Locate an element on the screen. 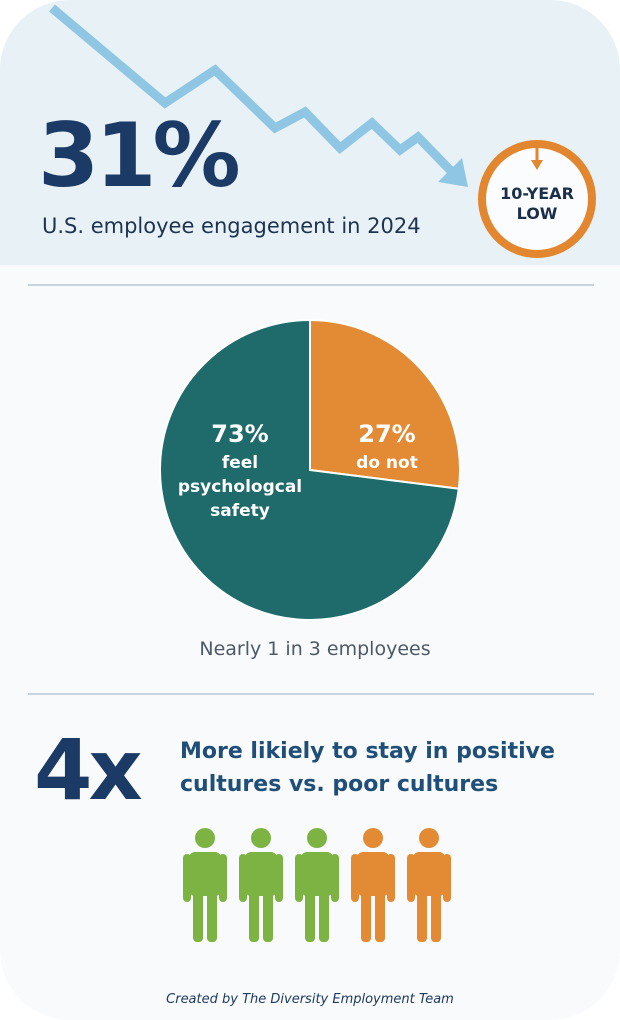 The width and height of the screenshot is (620, 1020). engagement-stat: 31% is located at coordinates (139, 155).